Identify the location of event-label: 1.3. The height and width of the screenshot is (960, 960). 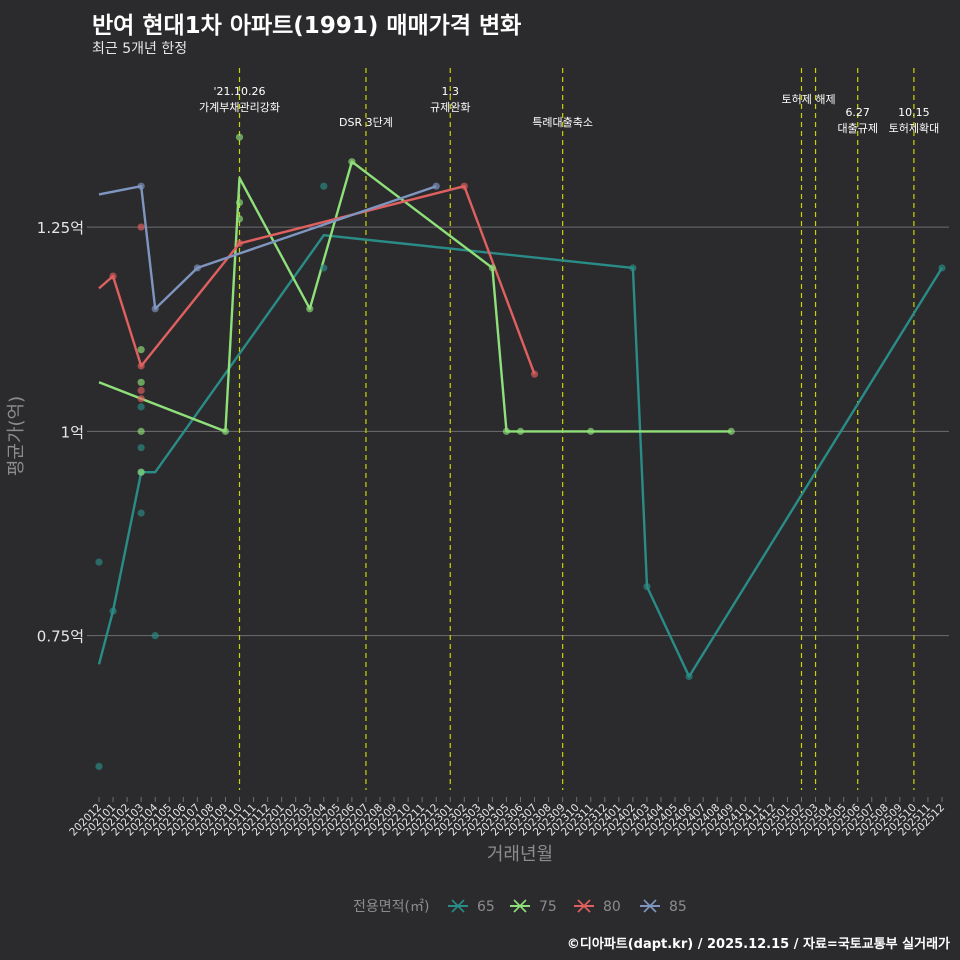
(451, 91).